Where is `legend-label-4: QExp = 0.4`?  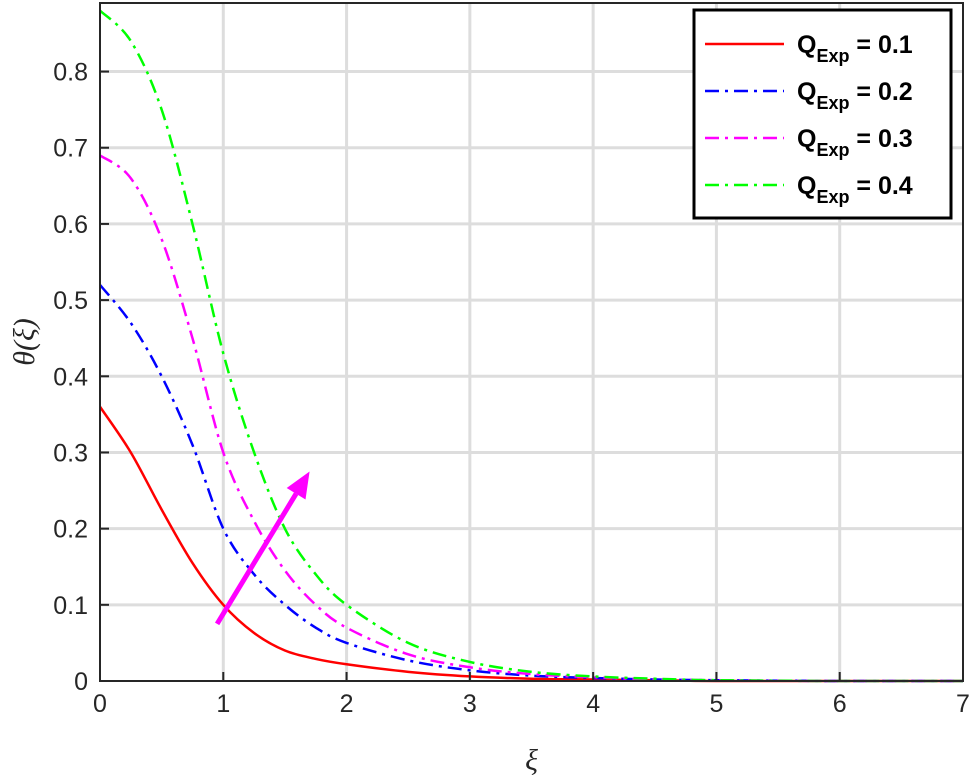 legend-label-4: QExp = 0.4 is located at coordinates (855, 189).